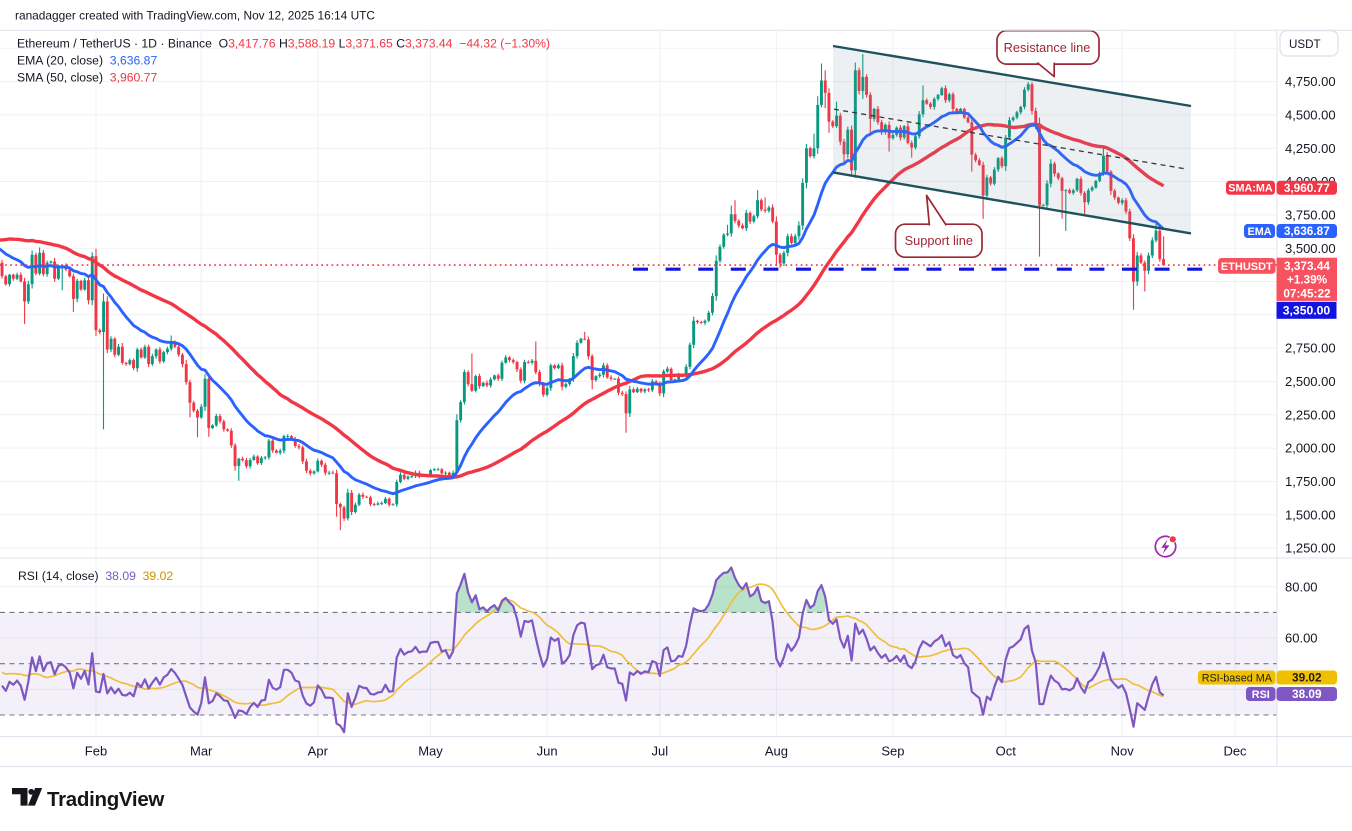 The image size is (1352, 831). I want to click on svg-text: 3,350.00, so click(1307, 310).